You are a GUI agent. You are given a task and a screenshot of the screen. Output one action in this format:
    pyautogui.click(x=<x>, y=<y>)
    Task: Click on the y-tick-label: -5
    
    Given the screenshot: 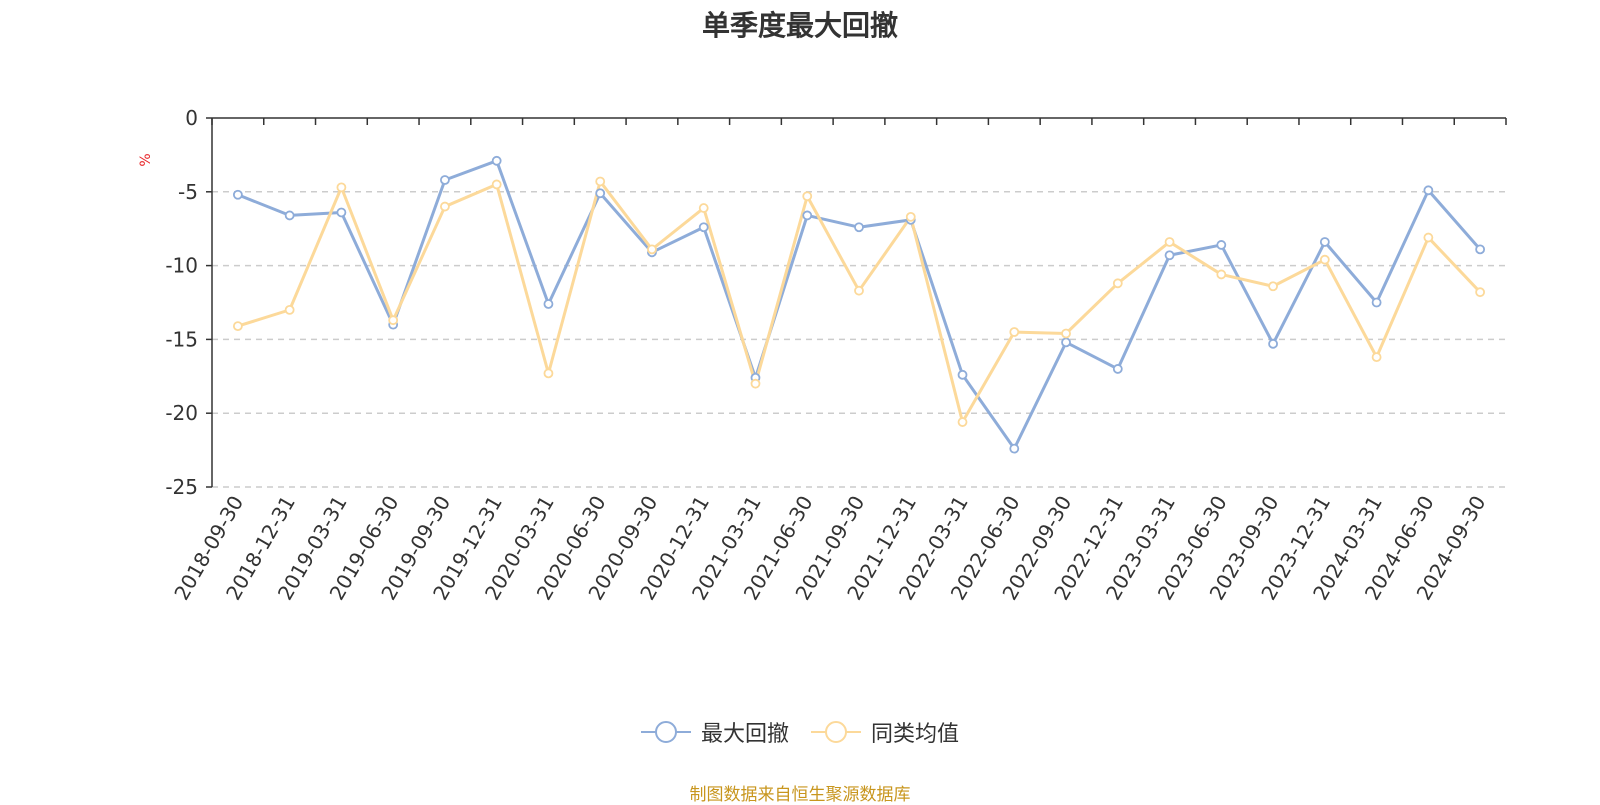 What is the action you would take?
    pyautogui.click(x=188, y=192)
    